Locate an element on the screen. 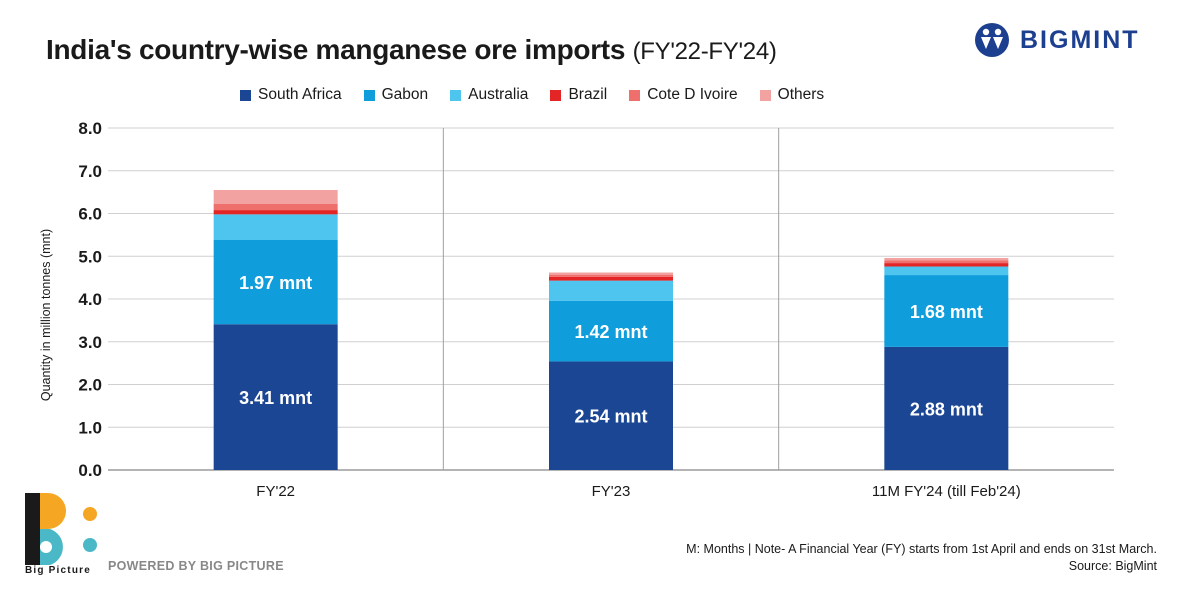  x-tick-label: FY'23 is located at coordinates (611, 491).